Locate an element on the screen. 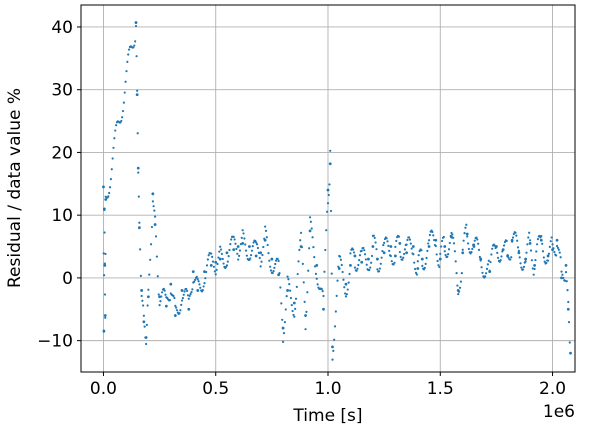 This screenshot has height=425, width=593. y-tick-label: 30 is located at coordinates (62, 91).